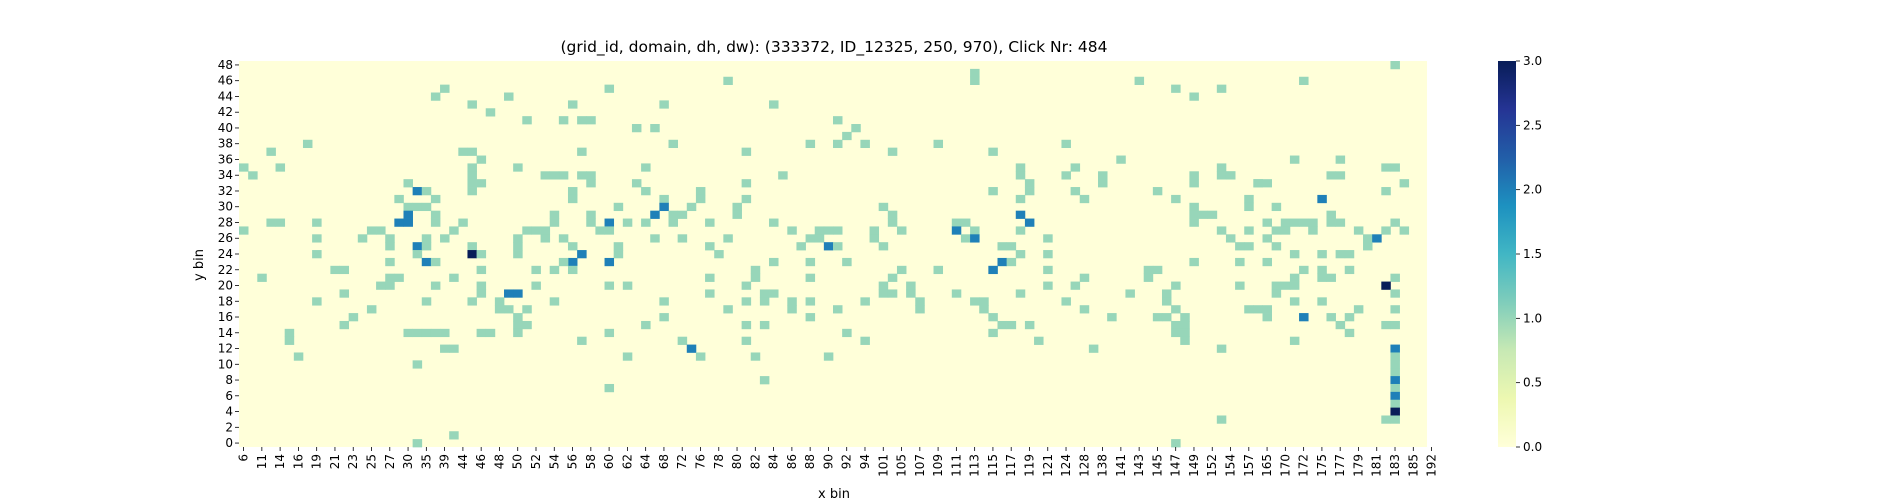  I want to click on x-tick-label: 62, so click(627, 461).